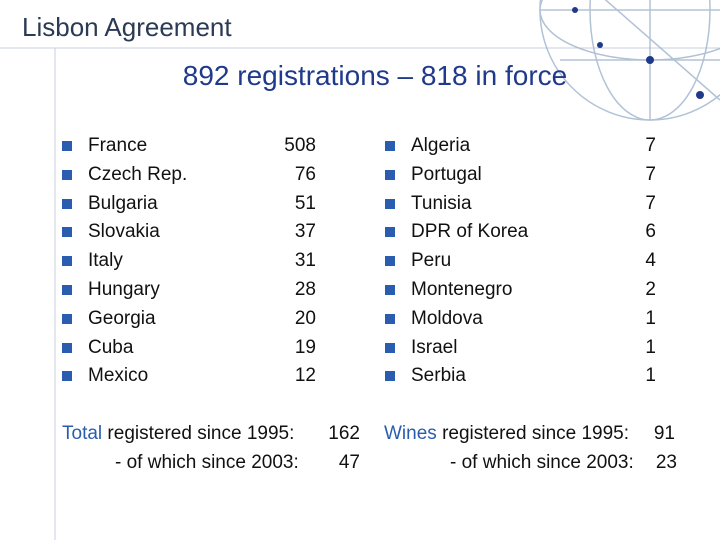  What do you see at coordinates (305, 232) in the screenshot?
I see `count: 37` at bounding box center [305, 232].